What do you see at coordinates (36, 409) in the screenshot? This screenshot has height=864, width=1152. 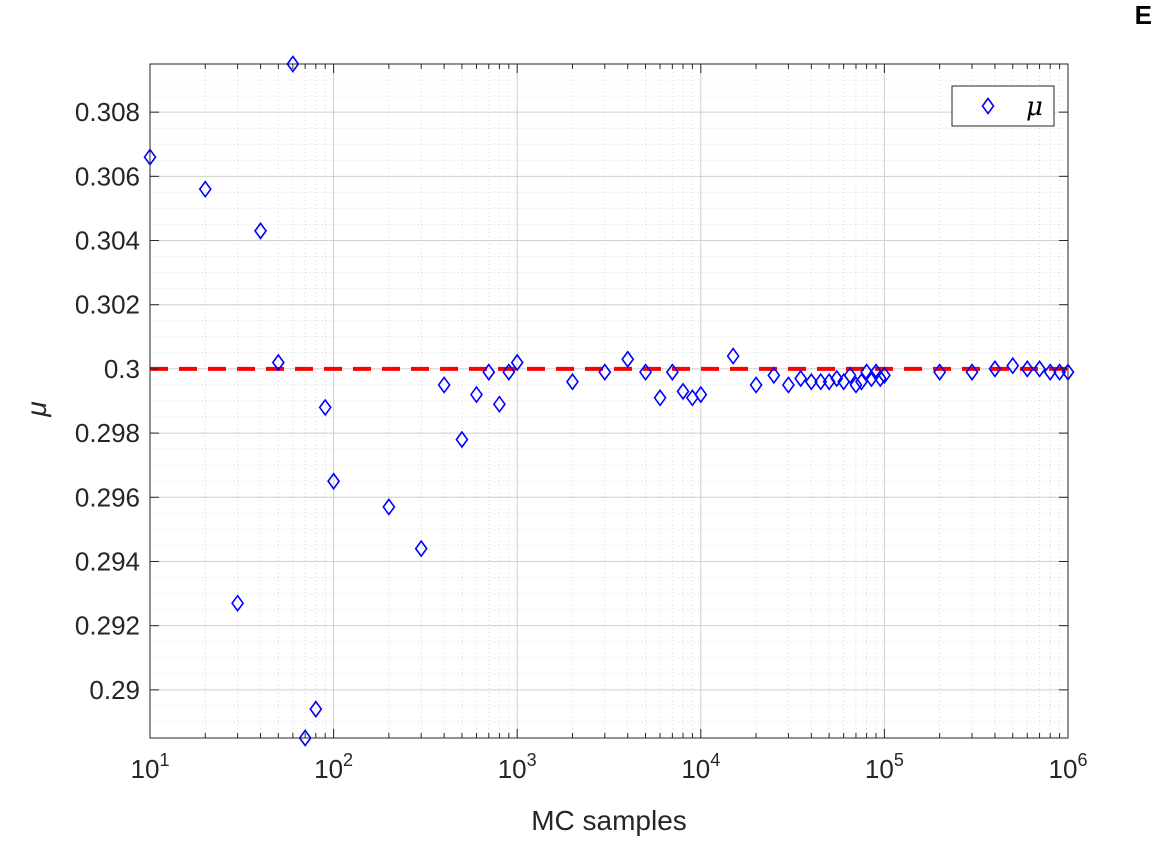 I see `y-axis-label: μ` at bounding box center [36, 409].